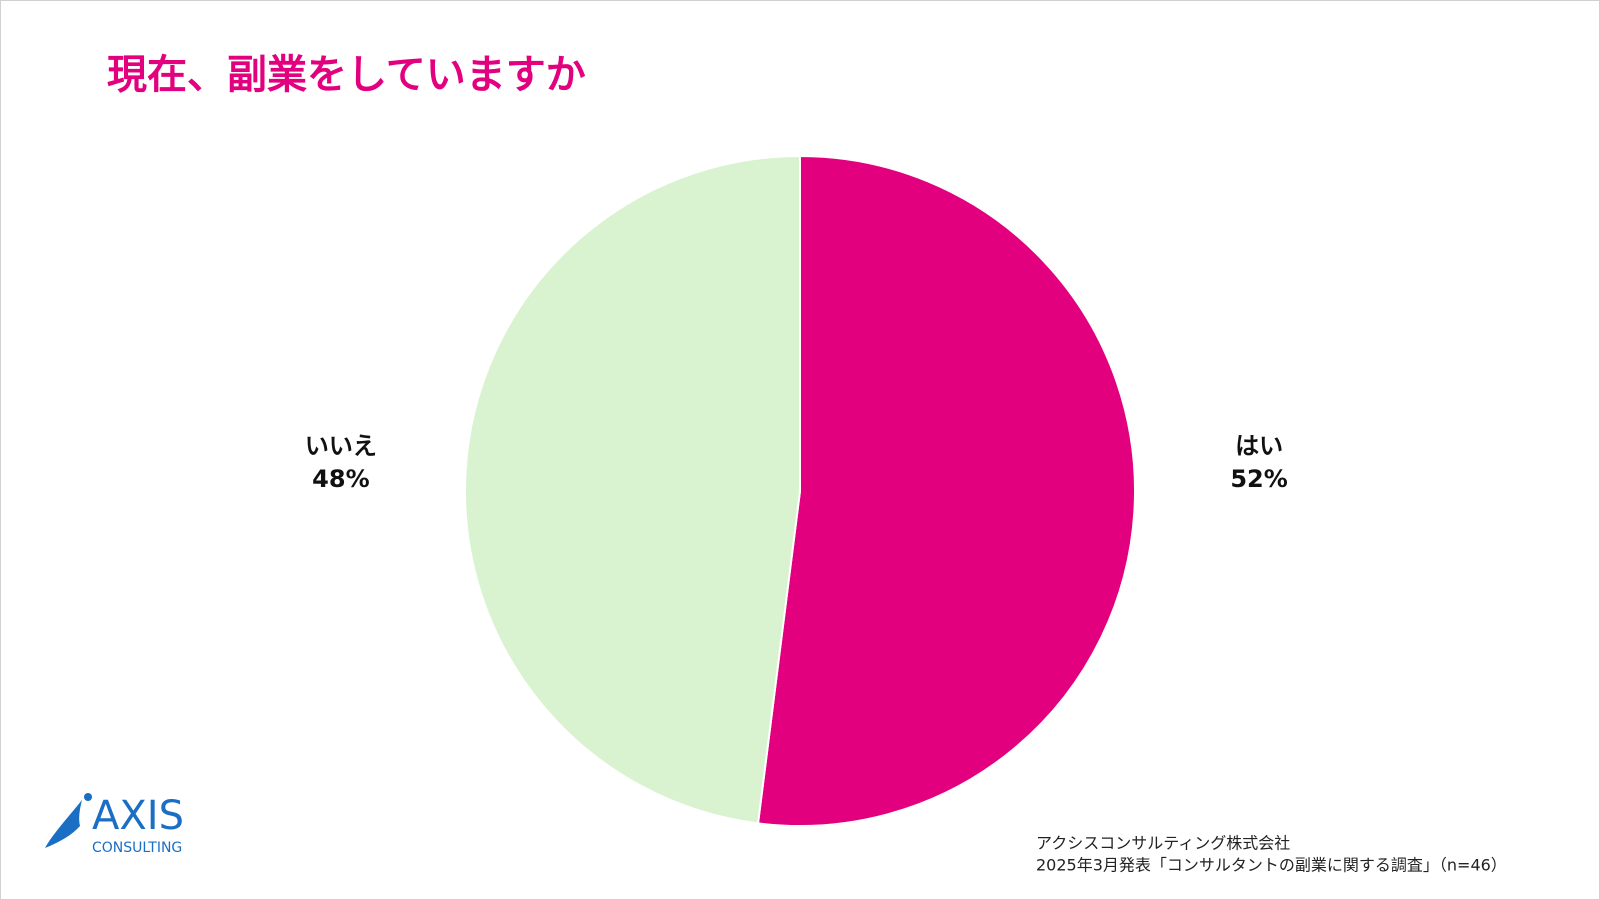 The image size is (1600, 900). Describe the element at coordinates (138, 816) in the screenshot. I see `logo-name: AXIS` at that location.